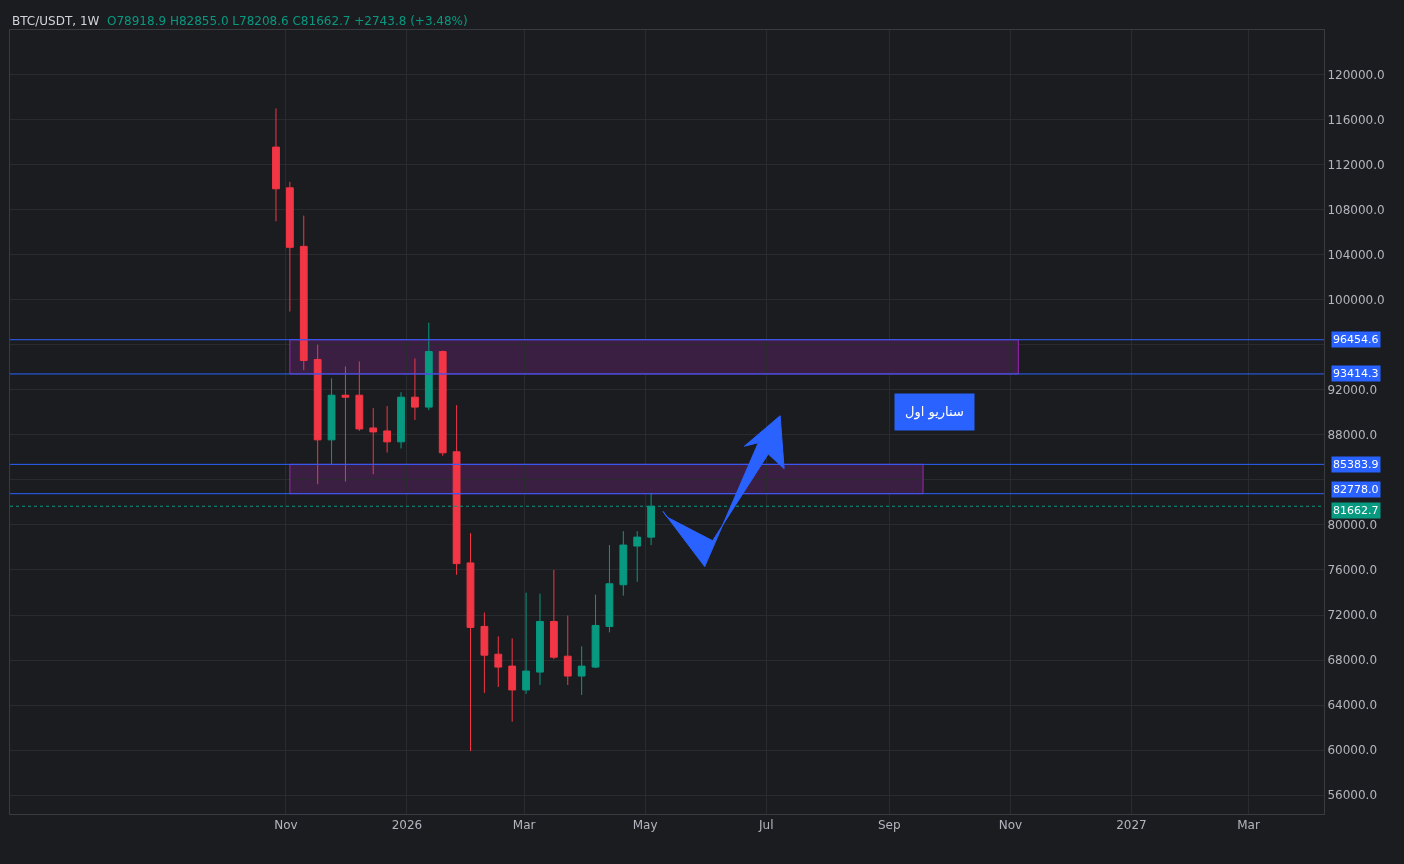  I want to click on y-tick-label: 56000.0, so click(1352, 795).